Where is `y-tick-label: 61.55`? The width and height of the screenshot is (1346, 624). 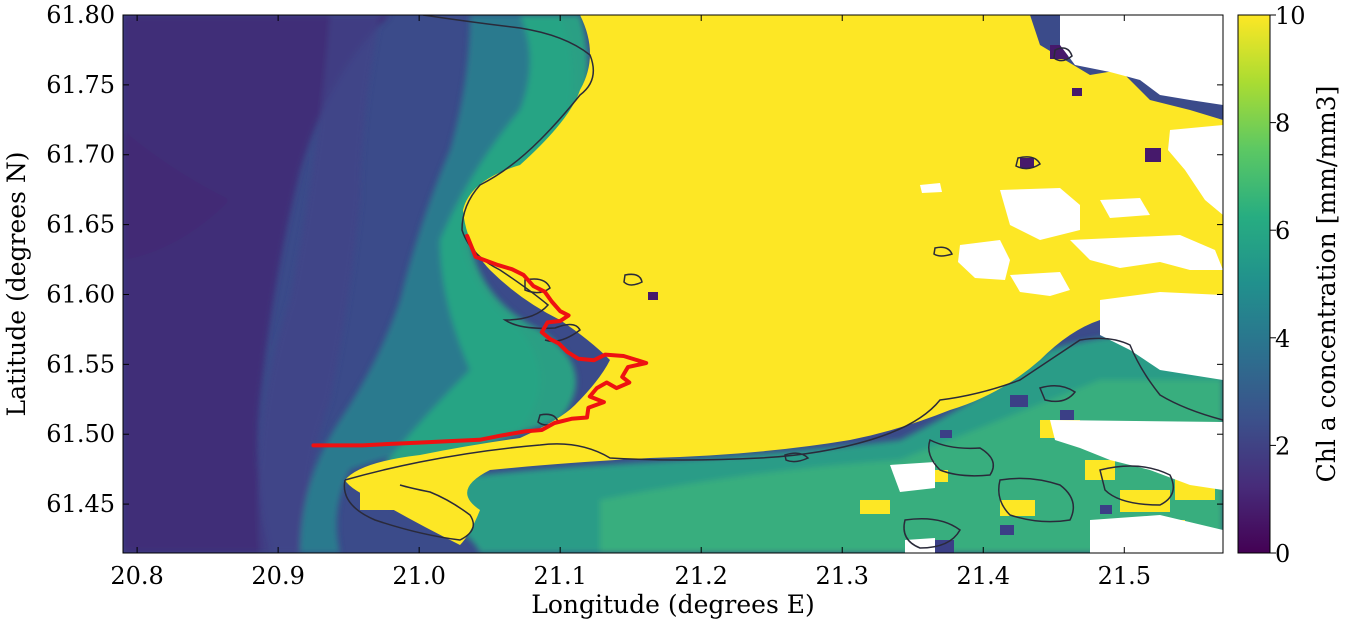
y-tick-label: 61.55 is located at coordinates (80, 364).